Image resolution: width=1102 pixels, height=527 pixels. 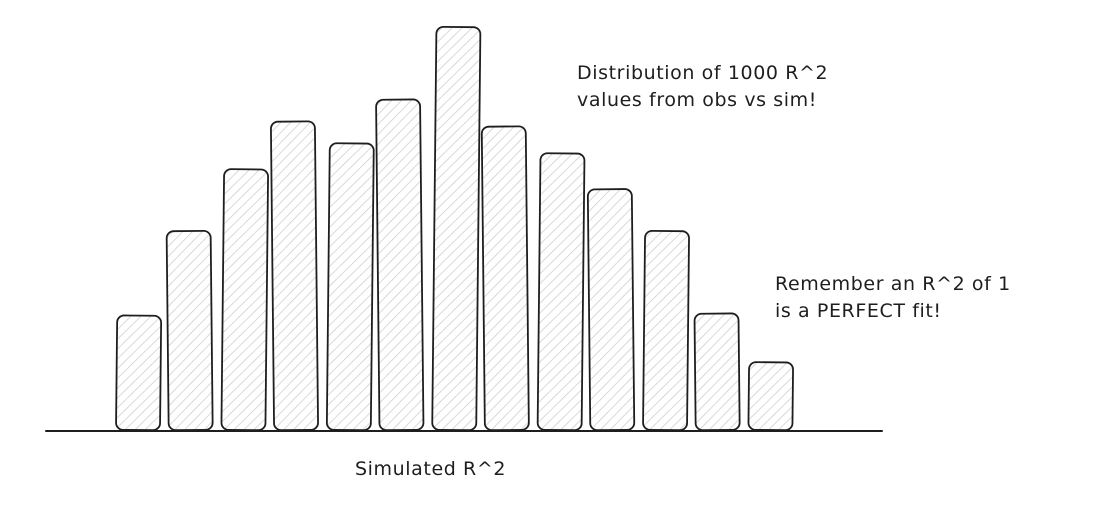 I want to click on annotation-line: Distribution of 1000 R^2, so click(x=703, y=73).